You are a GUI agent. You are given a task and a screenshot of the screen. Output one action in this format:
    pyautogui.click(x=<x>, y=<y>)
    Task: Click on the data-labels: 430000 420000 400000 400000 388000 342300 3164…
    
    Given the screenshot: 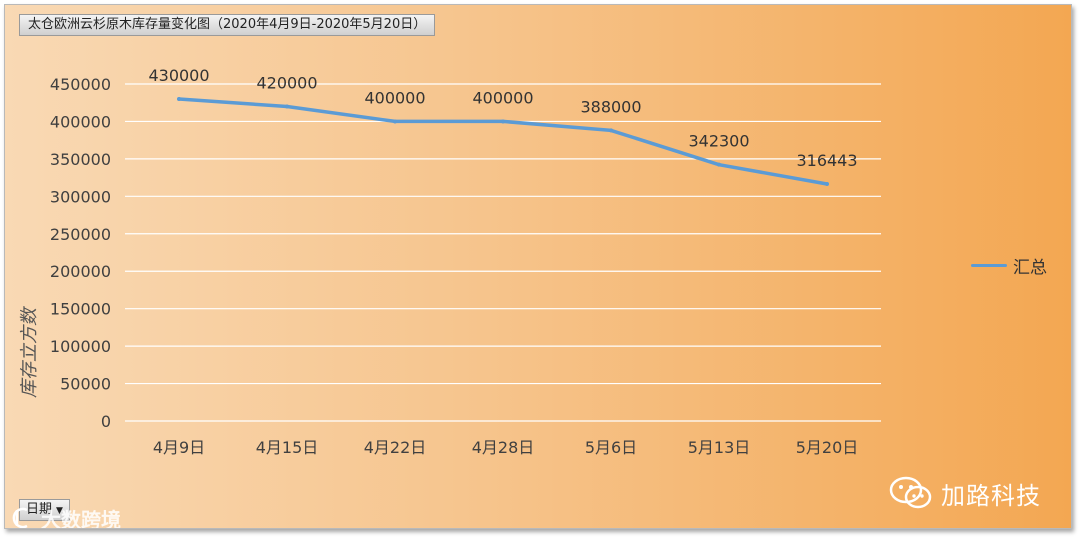 What is the action you would take?
    pyautogui.click(x=502, y=118)
    